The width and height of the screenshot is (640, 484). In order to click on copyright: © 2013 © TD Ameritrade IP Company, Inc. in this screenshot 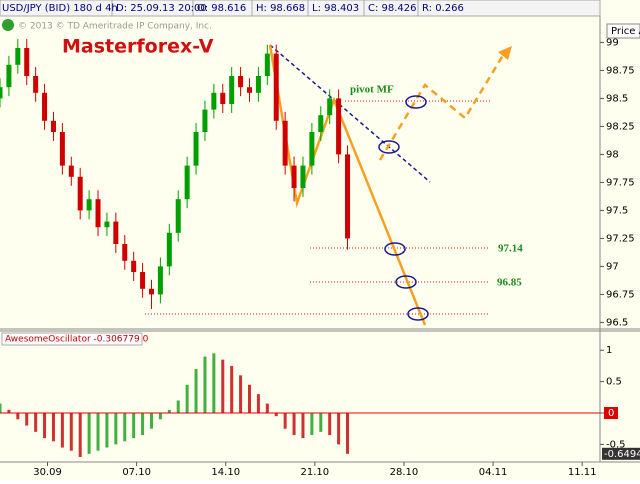, I will do `click(115, 27)`.